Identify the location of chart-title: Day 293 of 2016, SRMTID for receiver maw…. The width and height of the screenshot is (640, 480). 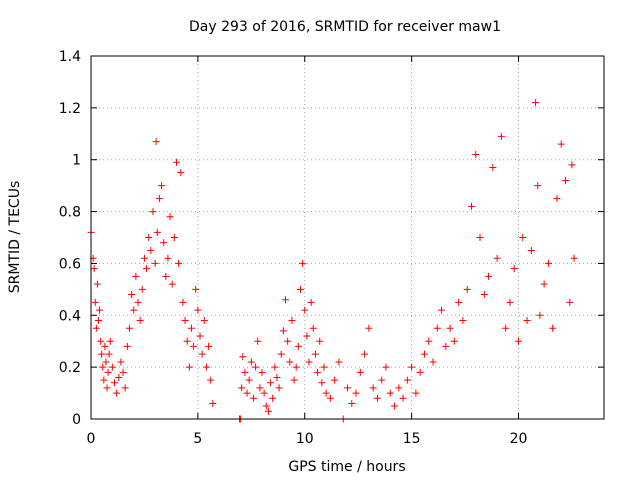
(345, 27).